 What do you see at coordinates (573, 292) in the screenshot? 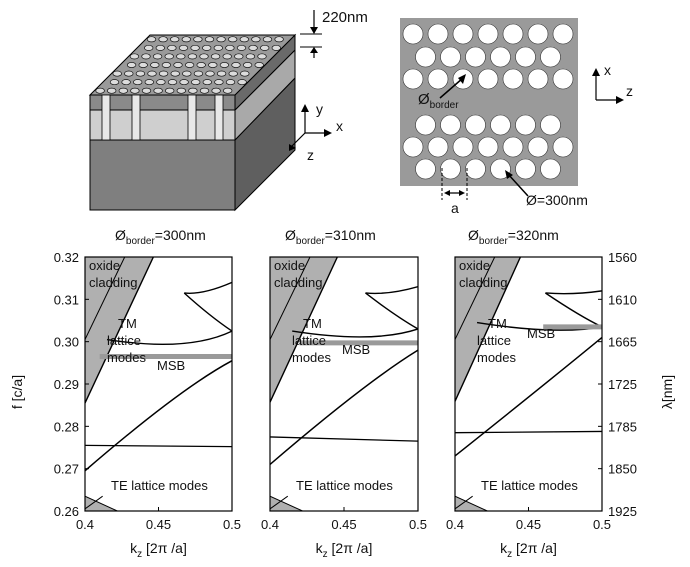
I see `tm-upper-band-b` at bounding box center [573, 292].